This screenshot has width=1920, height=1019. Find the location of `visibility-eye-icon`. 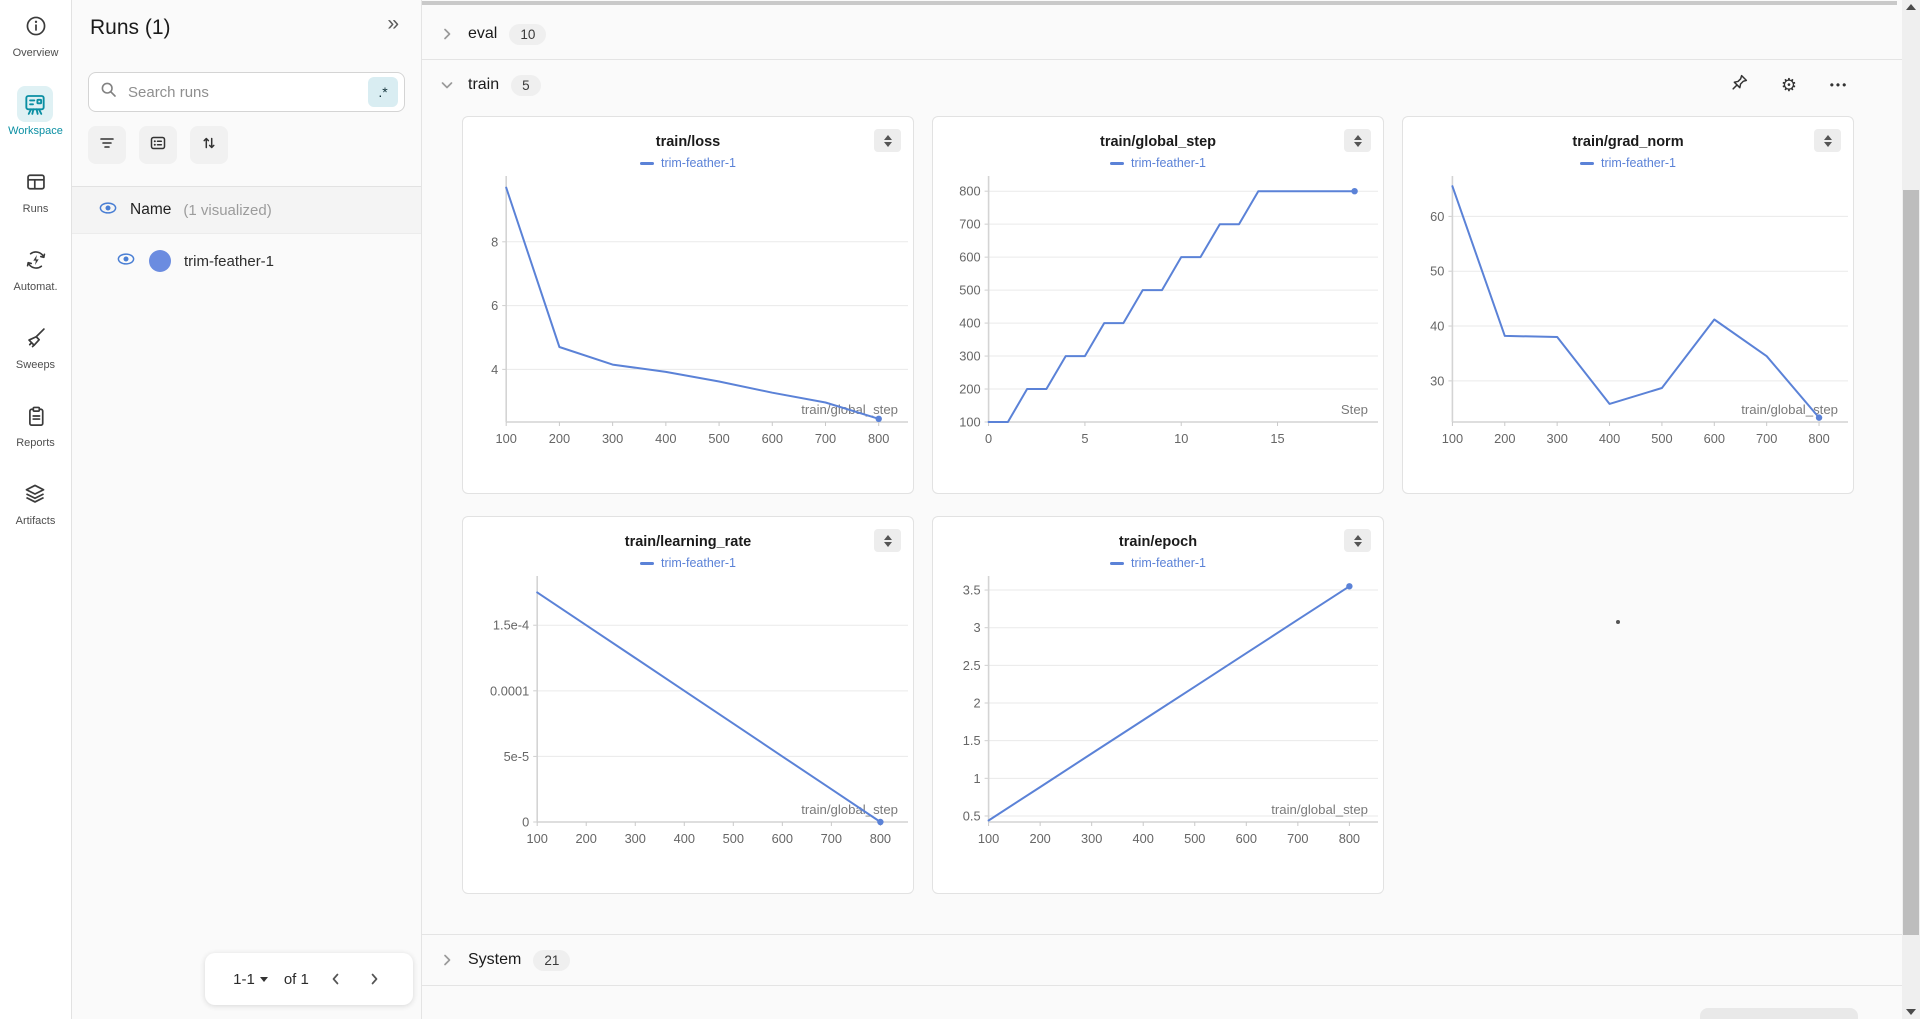

visibility-eye-icon is located at coordinates (108, 210).